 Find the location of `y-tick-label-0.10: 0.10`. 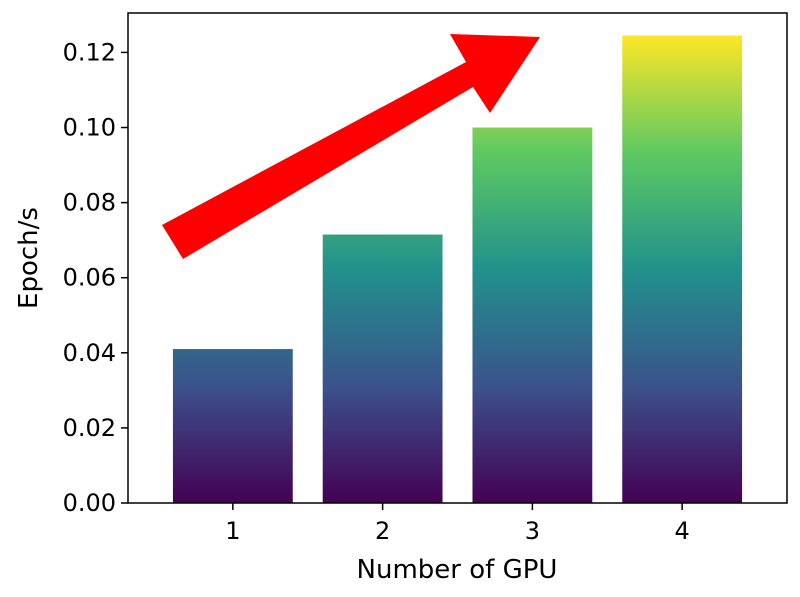

y-tick-label-0.10: 0.10 is located at coordinates (89, 128).